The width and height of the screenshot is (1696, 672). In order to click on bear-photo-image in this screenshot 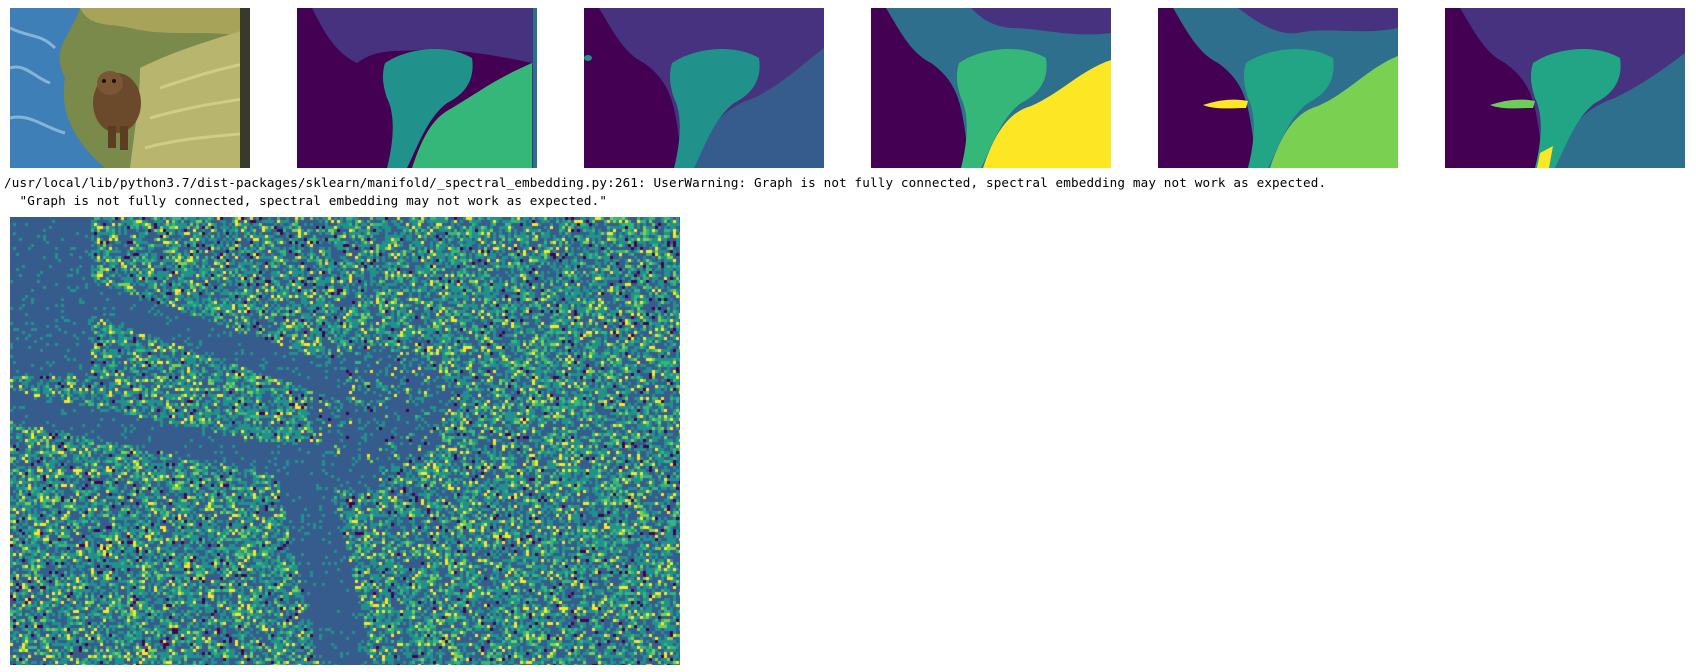, I will do `click(130, 88)`.